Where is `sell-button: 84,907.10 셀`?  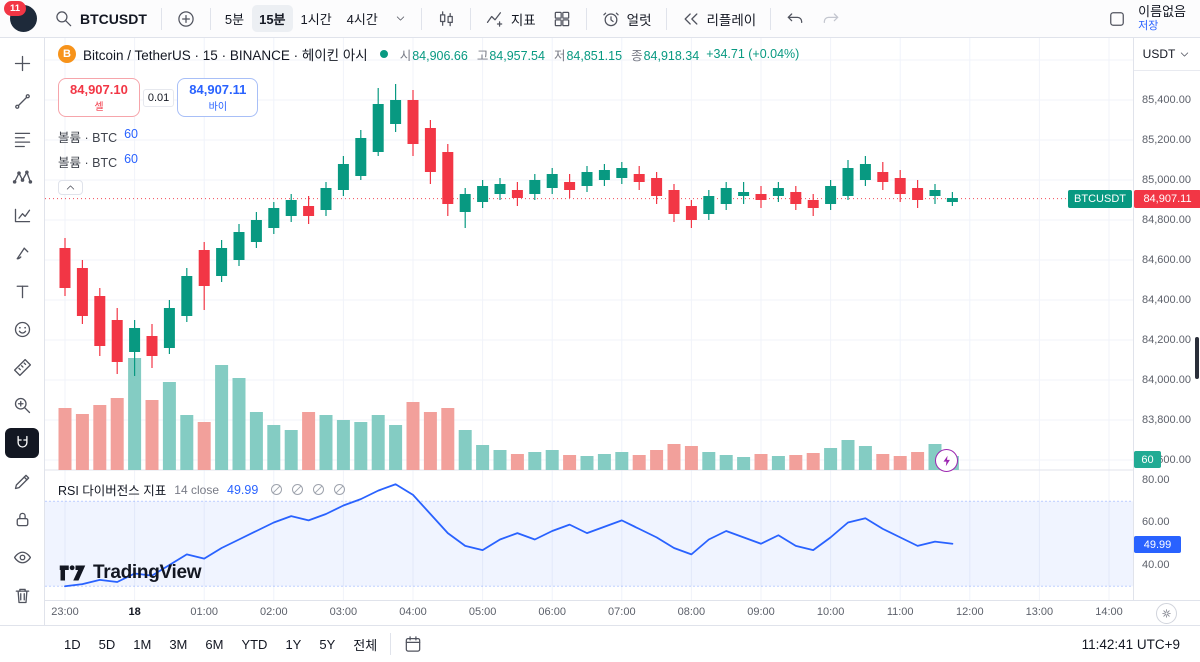 sell-button: 84,907.10 셀 is located at coordinates (99, 97).